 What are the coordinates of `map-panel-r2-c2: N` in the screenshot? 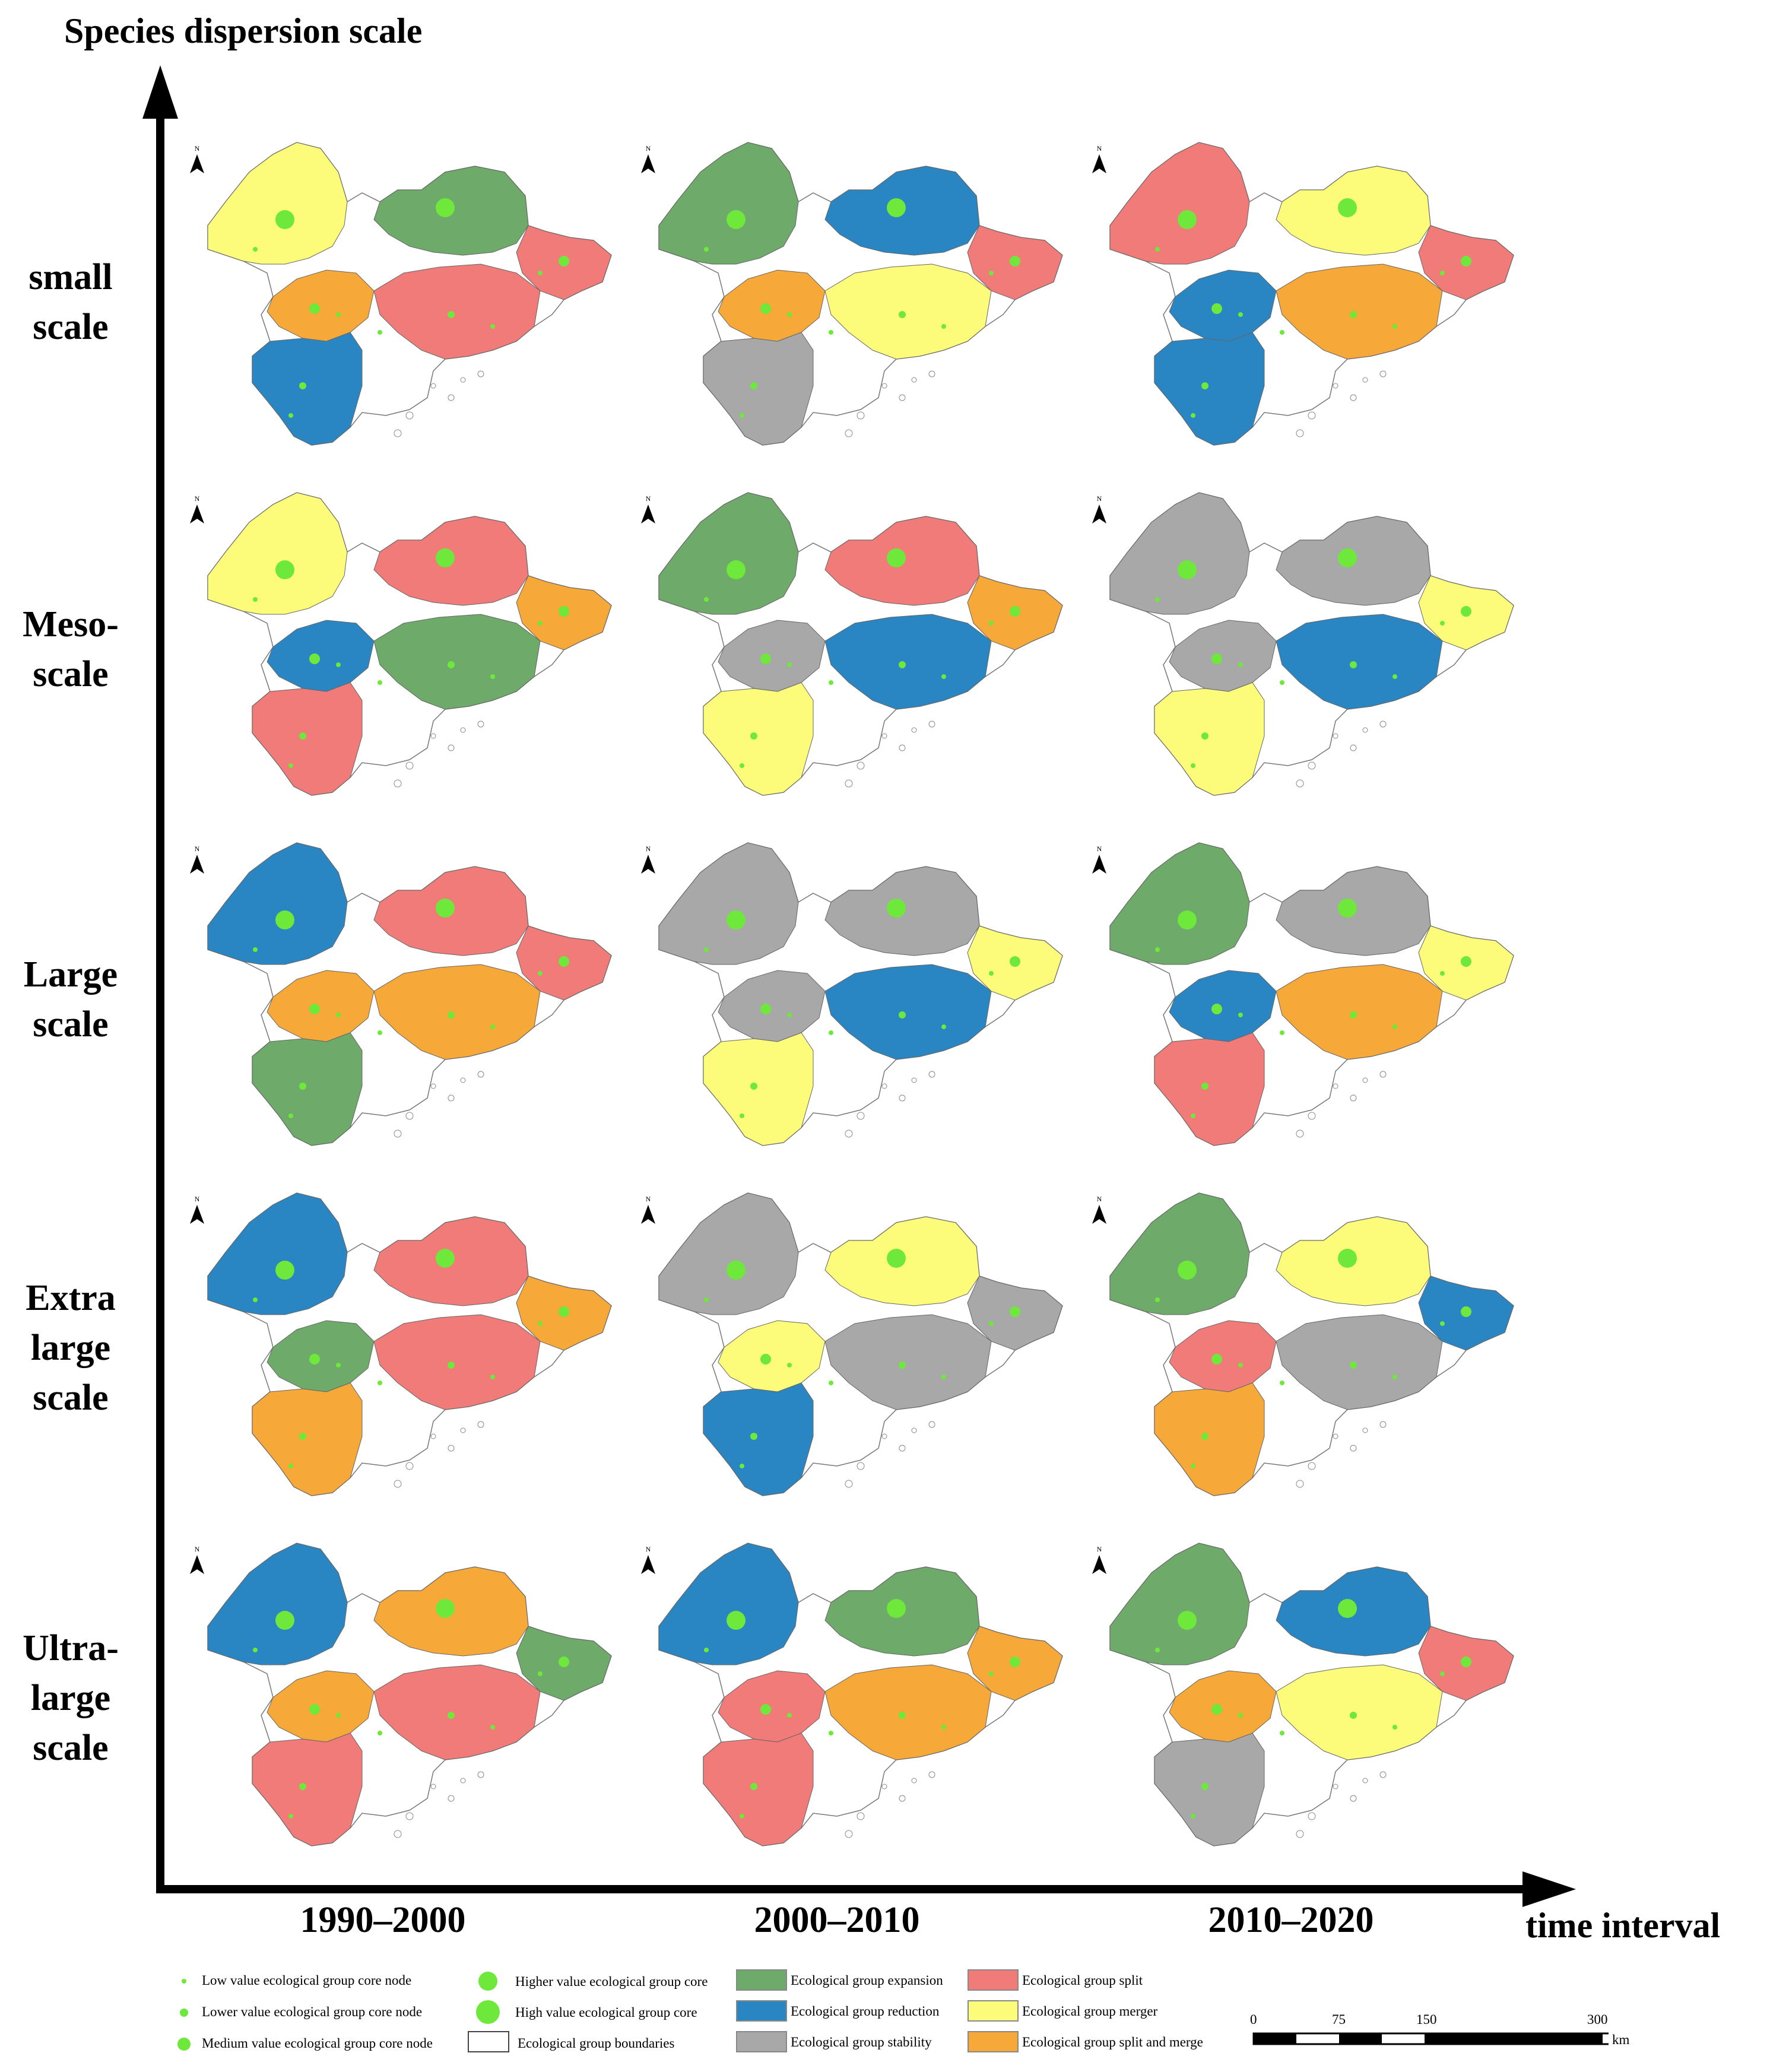 It's located at (1303, 994).